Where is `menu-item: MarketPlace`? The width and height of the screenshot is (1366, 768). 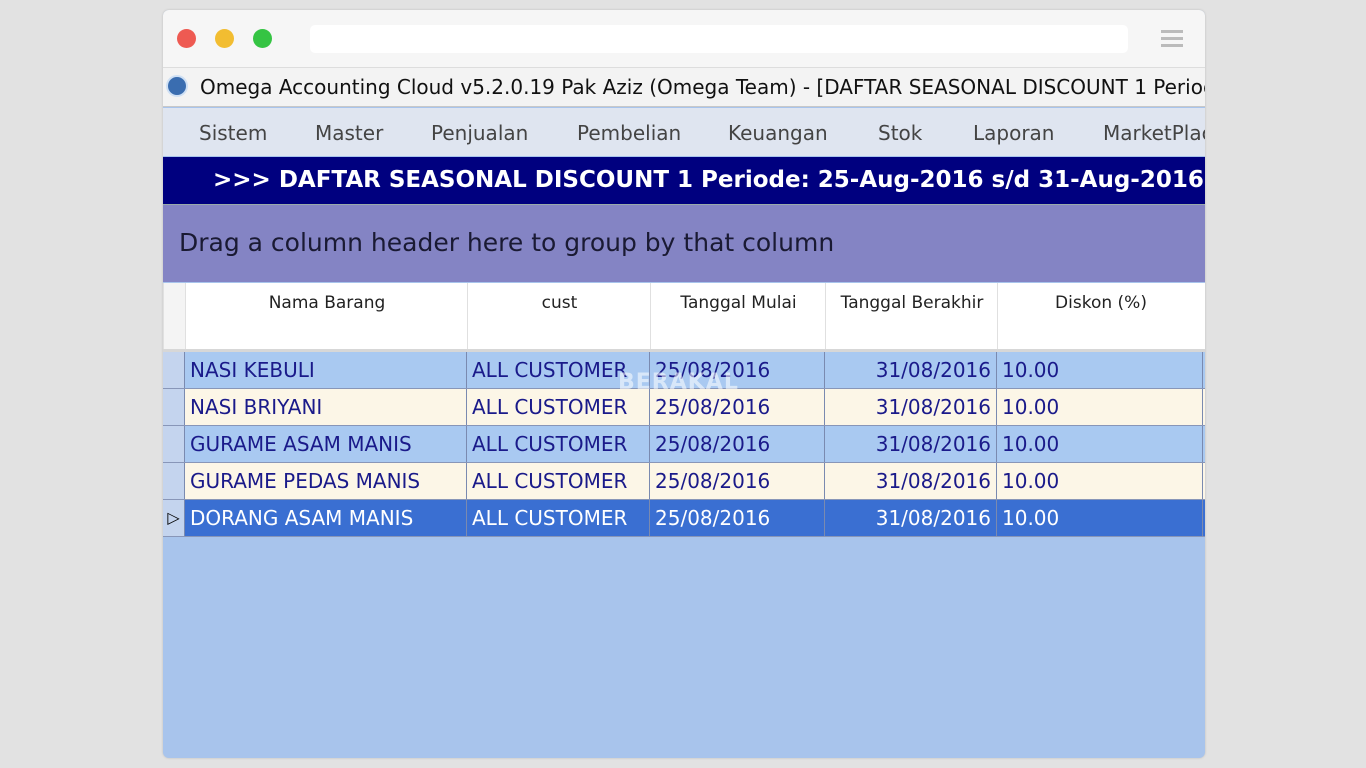 menu-item: MarketPlace is located at coordinates (1154, 133).